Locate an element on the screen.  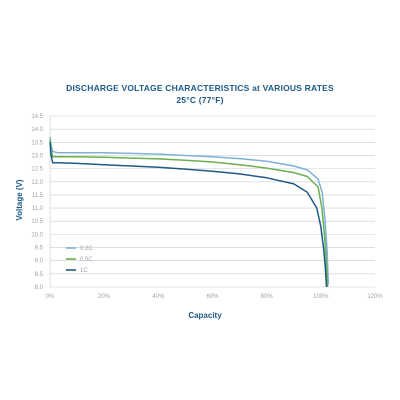
y-tick-label: 11.5 is located at coordinates (38, 196).